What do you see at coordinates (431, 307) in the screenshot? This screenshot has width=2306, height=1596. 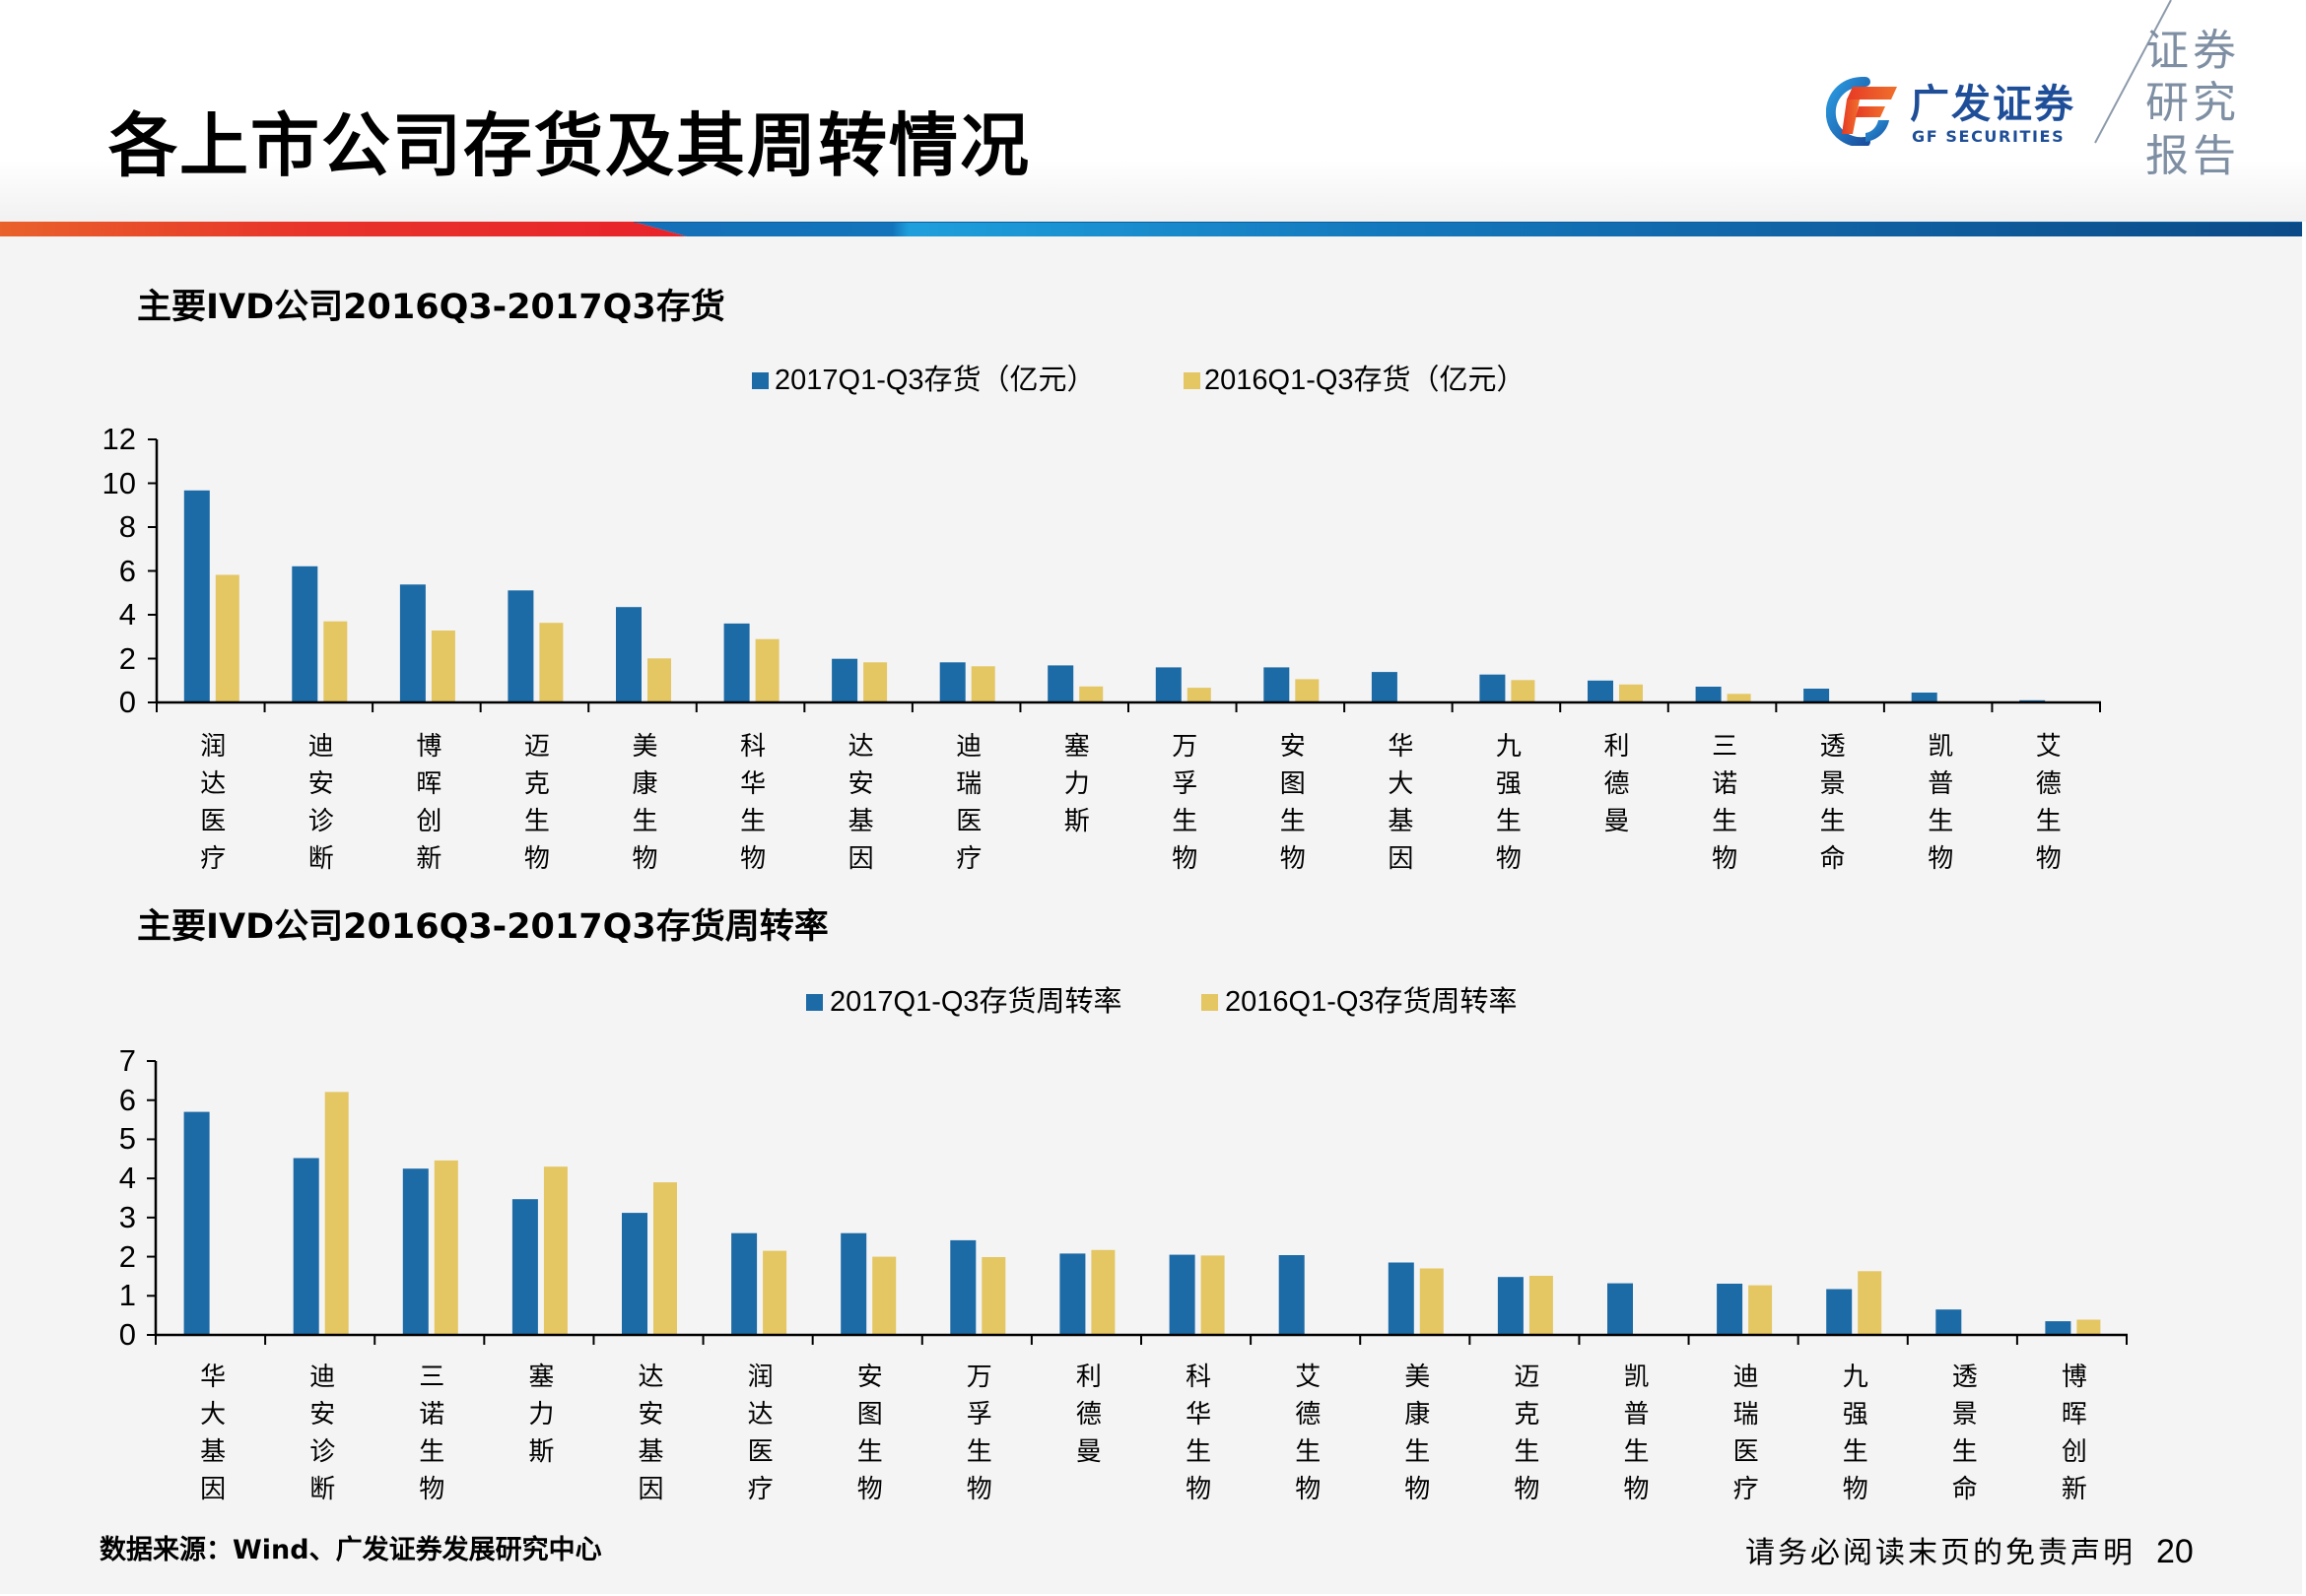 I see `chart-1-title: 主要IVD公司2016Q3-2017Q3存货` at bounding box center [431, 307].